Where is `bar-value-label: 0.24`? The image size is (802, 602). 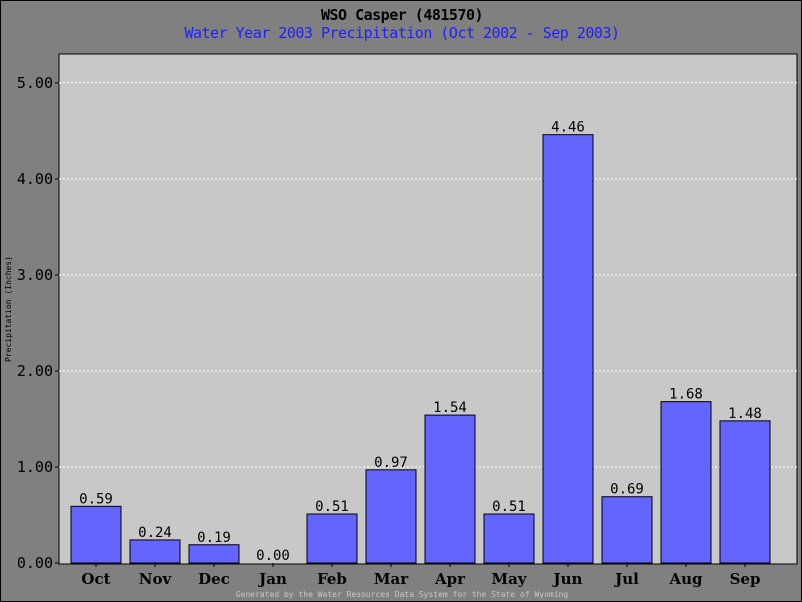 bar-value-label: 0.24 is located at coordinates (155, 533).